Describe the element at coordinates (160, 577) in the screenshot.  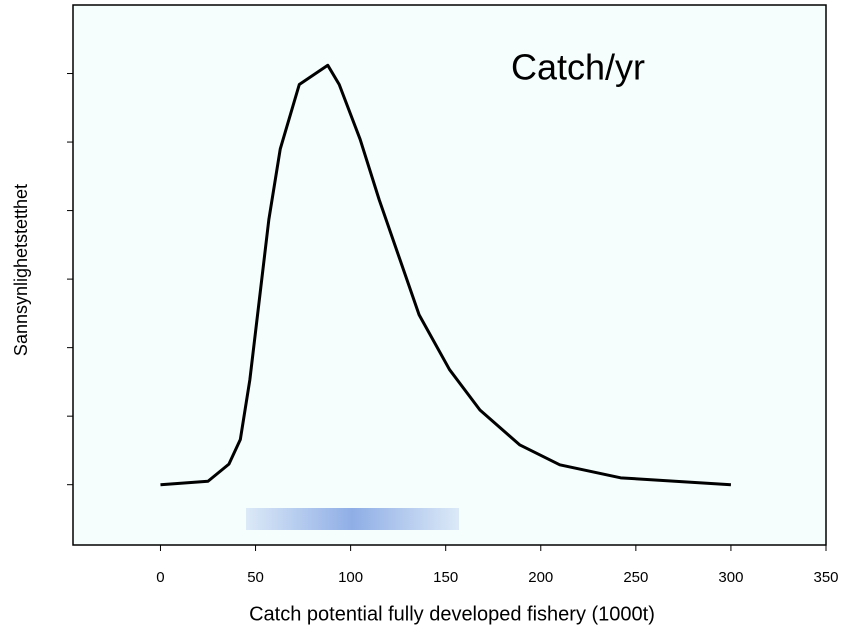
I see `x-tick-label: 0` at that location.